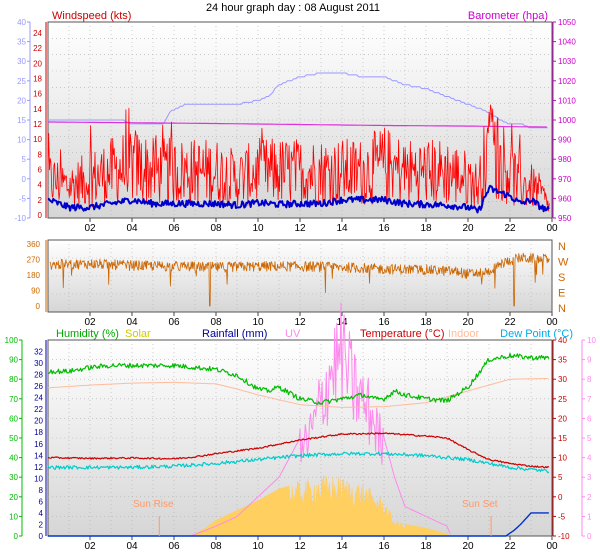 This screenshot has width=600, height=555. What do you see at coordinates (589, 477) in the screenshot?
I see `uv-axis-label: 3` at bounding box center [589, 477].